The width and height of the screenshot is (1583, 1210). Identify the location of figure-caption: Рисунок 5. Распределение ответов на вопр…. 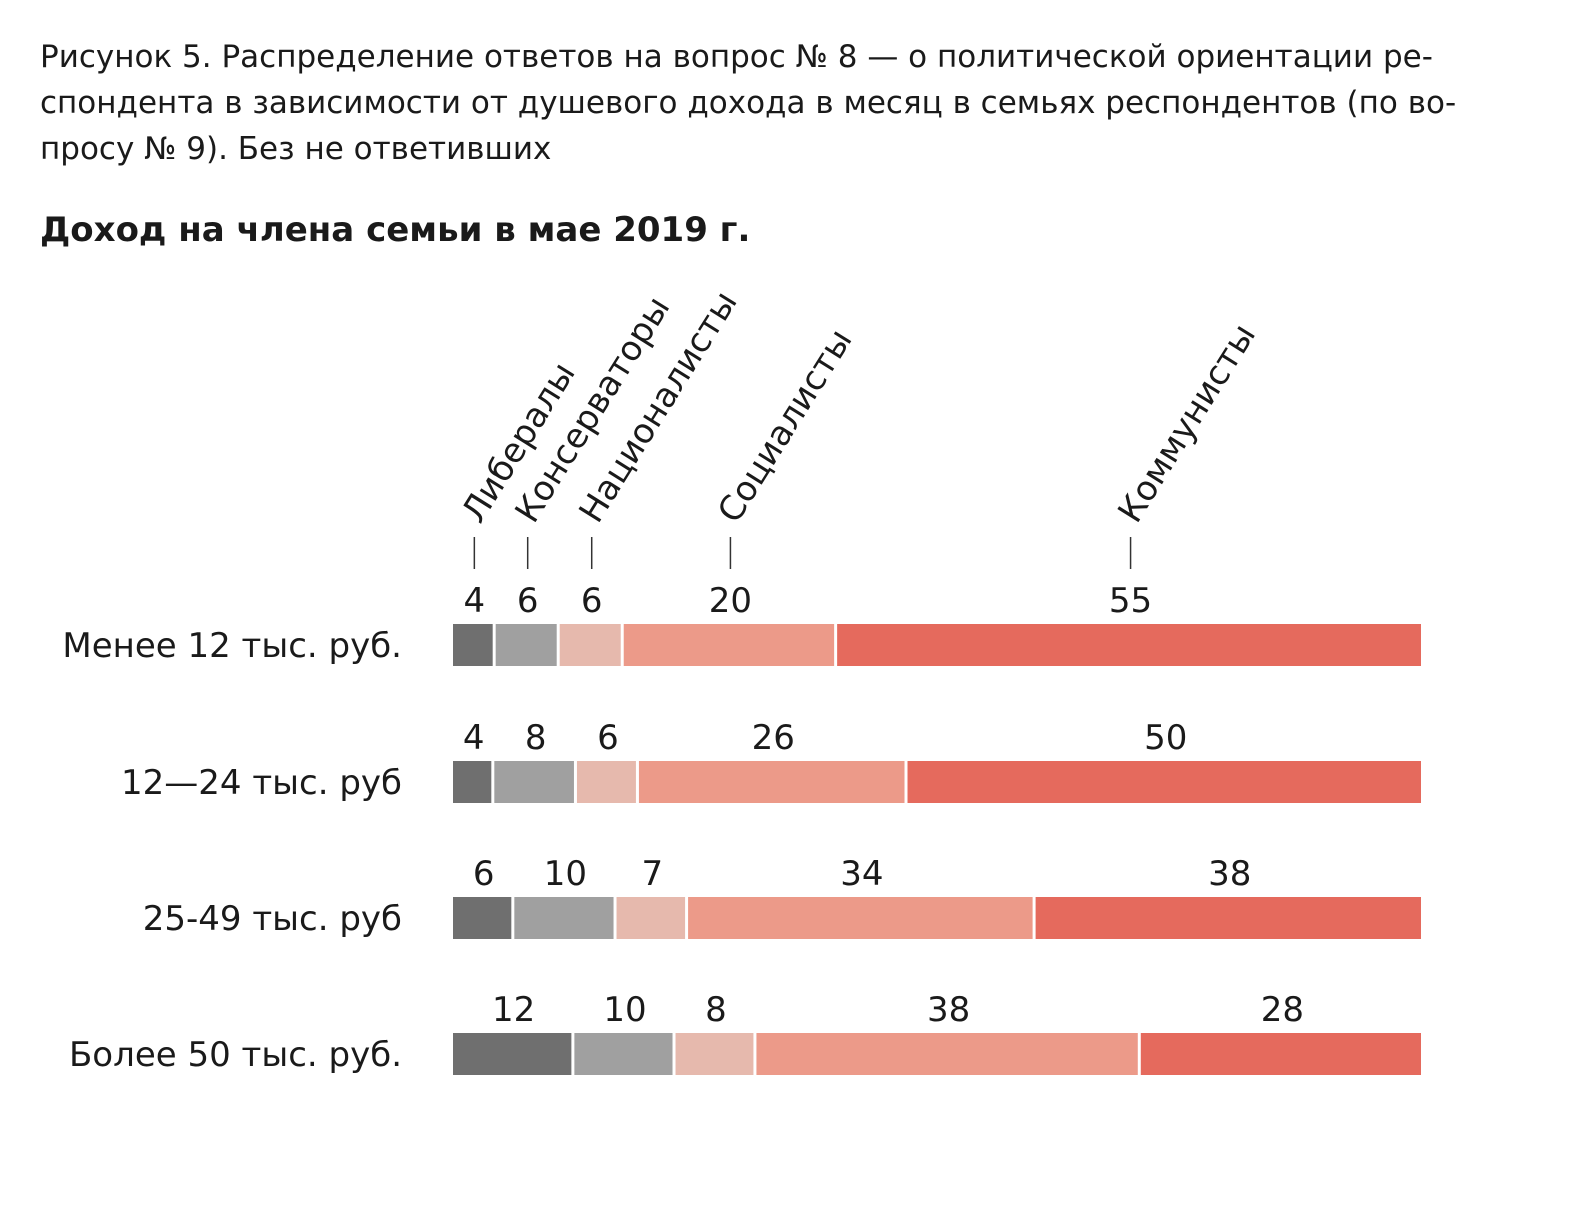
(770, 103).